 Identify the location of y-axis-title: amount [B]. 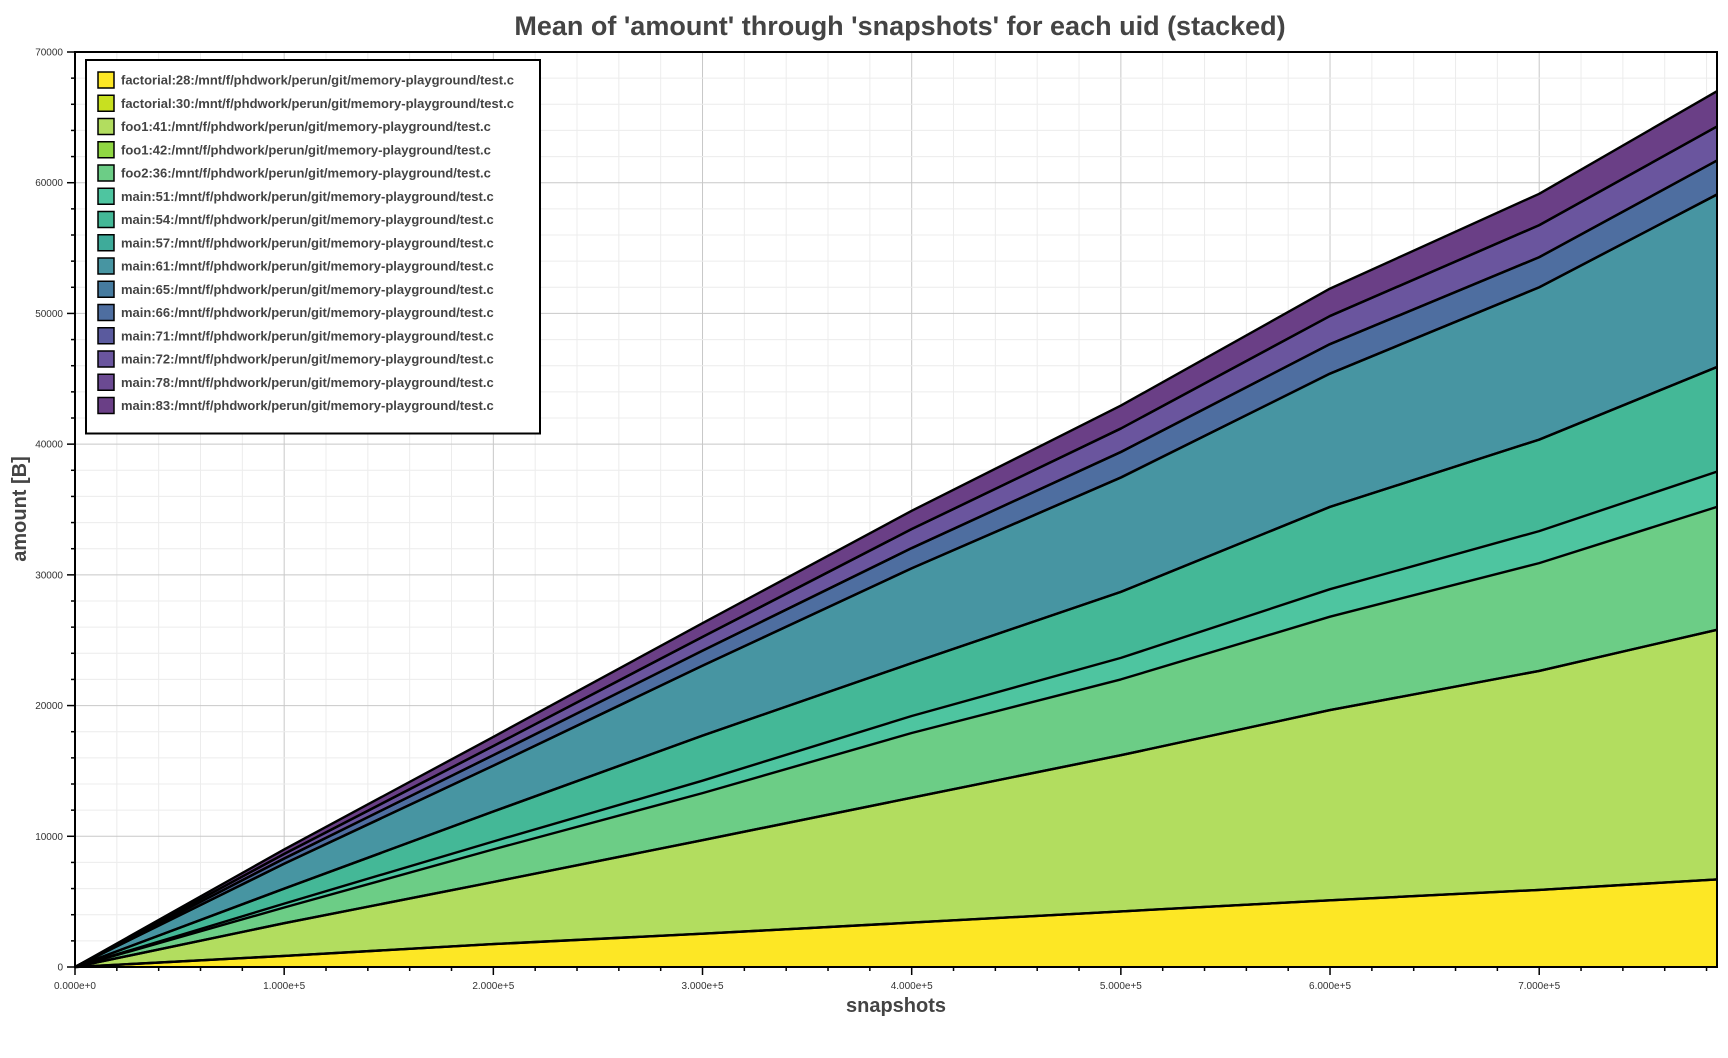
(20, 509).